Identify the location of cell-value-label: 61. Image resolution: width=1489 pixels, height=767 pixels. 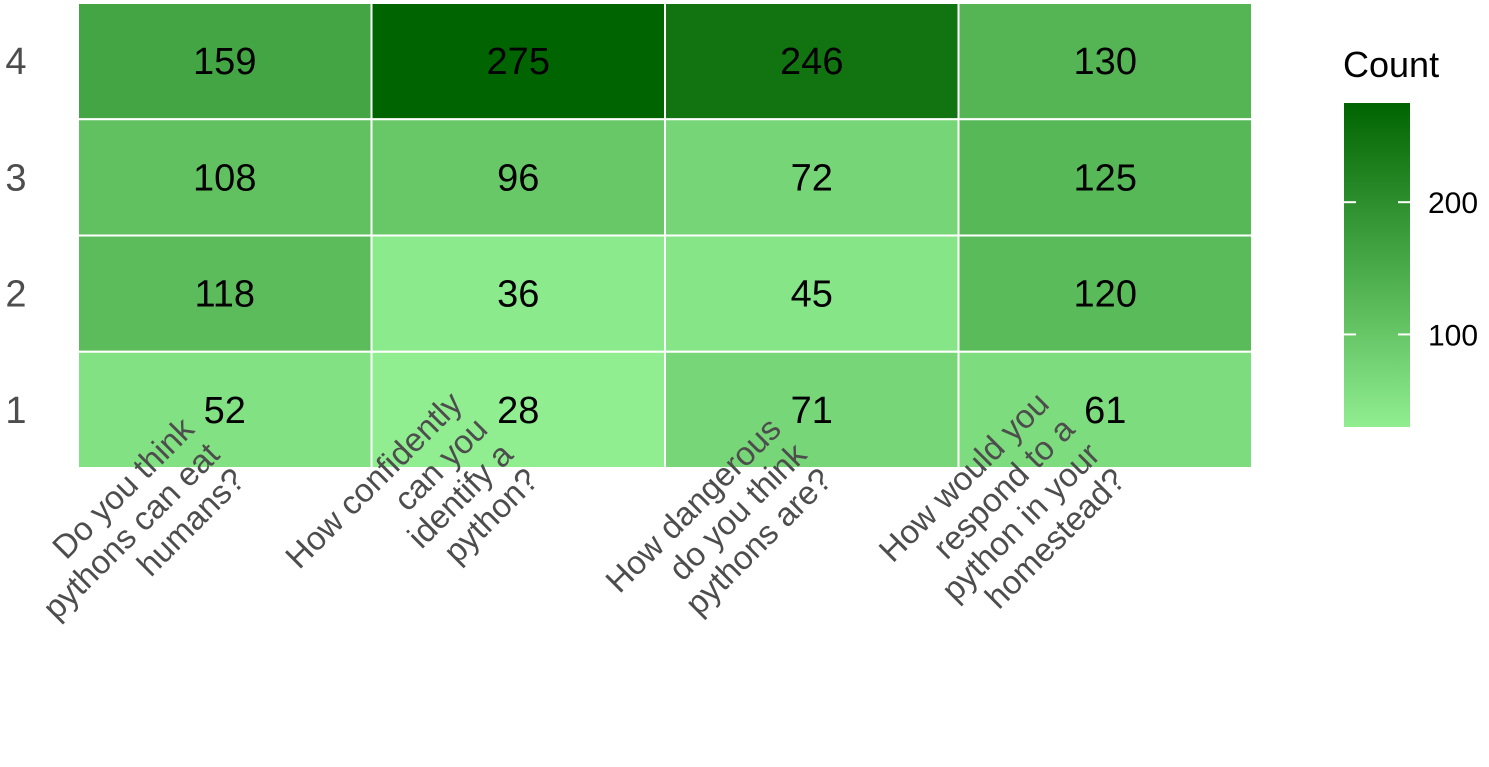
(1105, 411).